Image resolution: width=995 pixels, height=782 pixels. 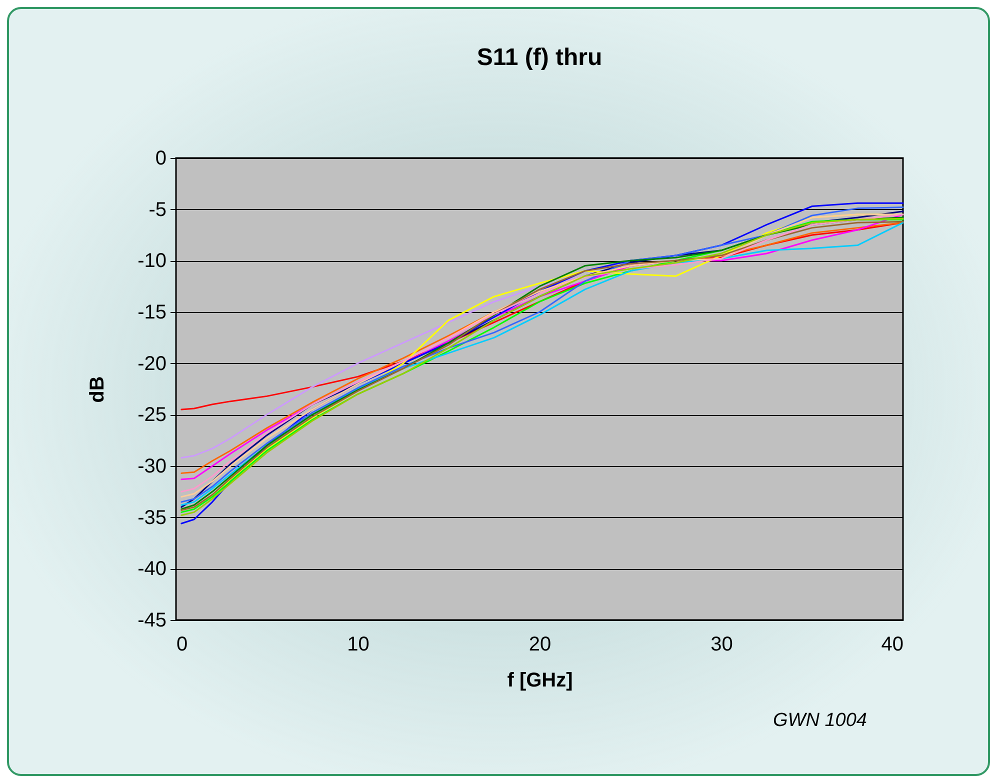 I want to click on x-tick-label: 20, so click(x=540, y=645).